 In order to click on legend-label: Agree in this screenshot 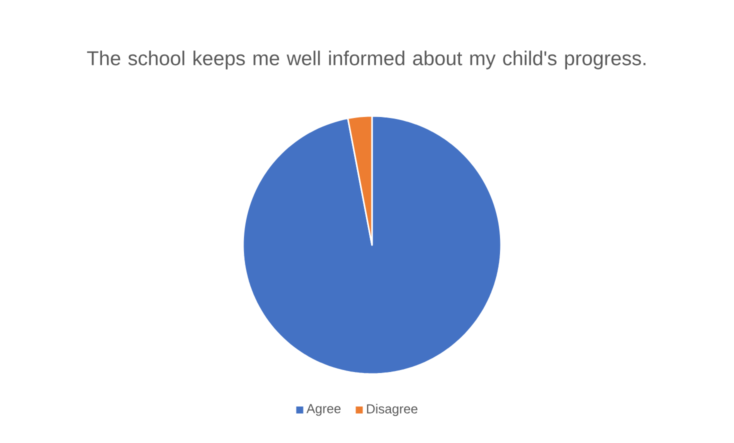, I will do `click(323, 410)`.